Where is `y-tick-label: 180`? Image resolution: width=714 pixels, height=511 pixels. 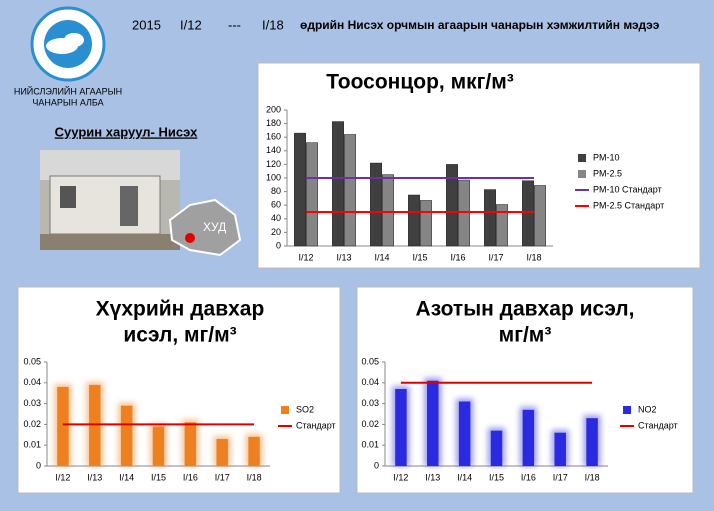 y-tick-label: 180 is located at coordinates (273, 123).